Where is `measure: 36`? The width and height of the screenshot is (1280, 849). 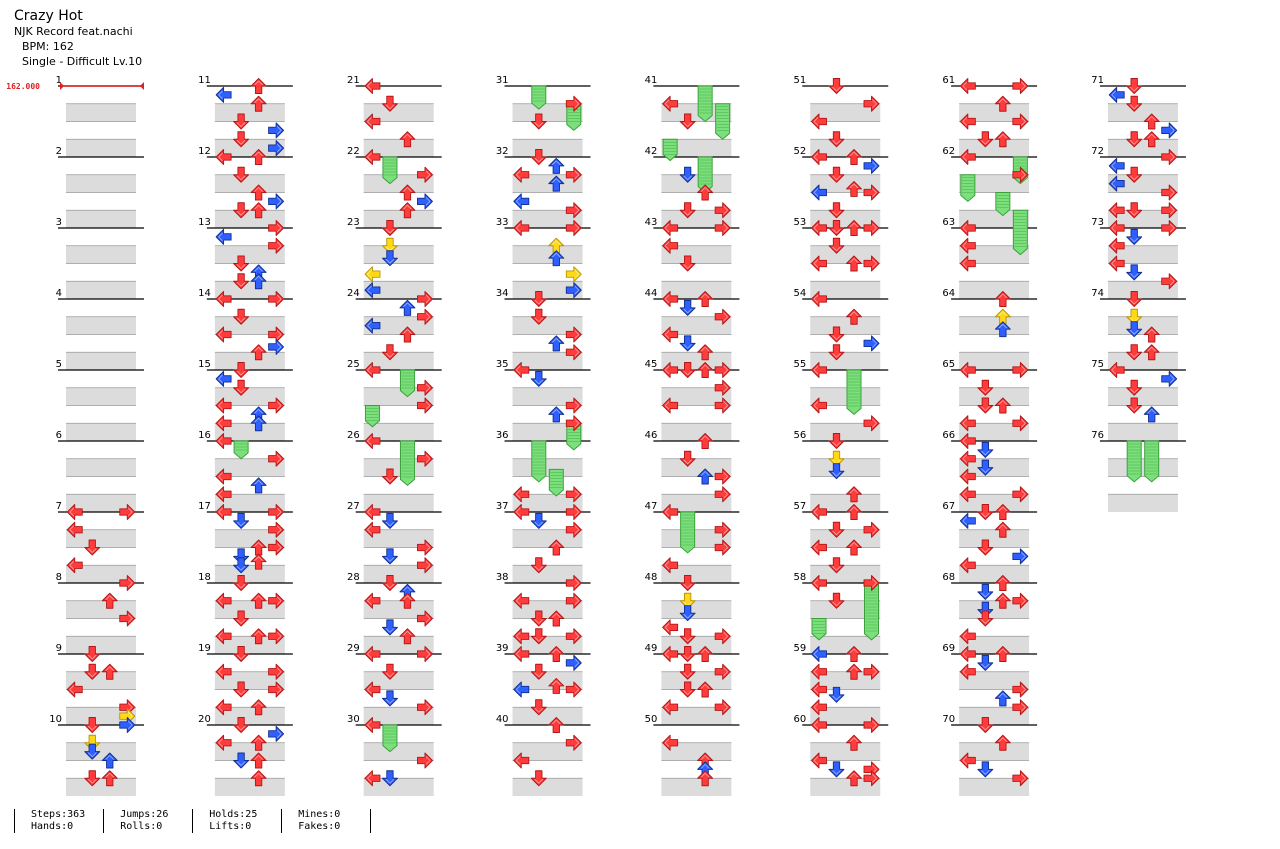 measure: 36 is located at coordinates (543, 471).